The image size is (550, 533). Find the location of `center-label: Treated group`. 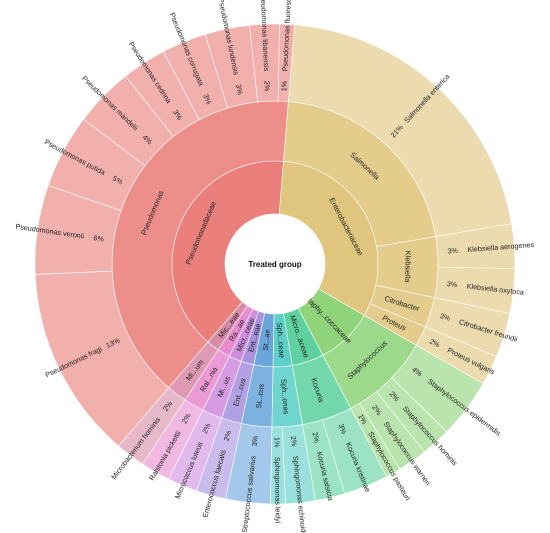

center-label: Treated group is located at coordinates (274, 264).